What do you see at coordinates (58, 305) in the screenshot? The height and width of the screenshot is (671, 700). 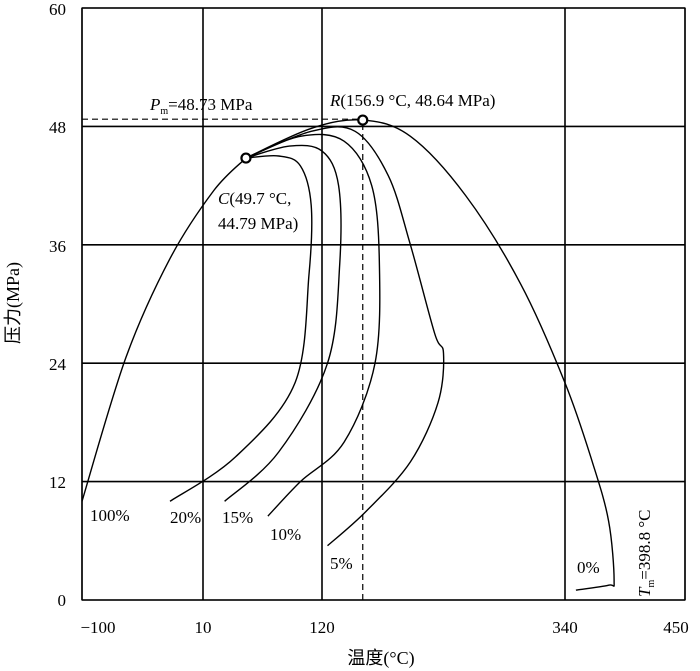 I see `y-tick-labels: 0 12 24 36 48 60` at bounding box center [58, 305].